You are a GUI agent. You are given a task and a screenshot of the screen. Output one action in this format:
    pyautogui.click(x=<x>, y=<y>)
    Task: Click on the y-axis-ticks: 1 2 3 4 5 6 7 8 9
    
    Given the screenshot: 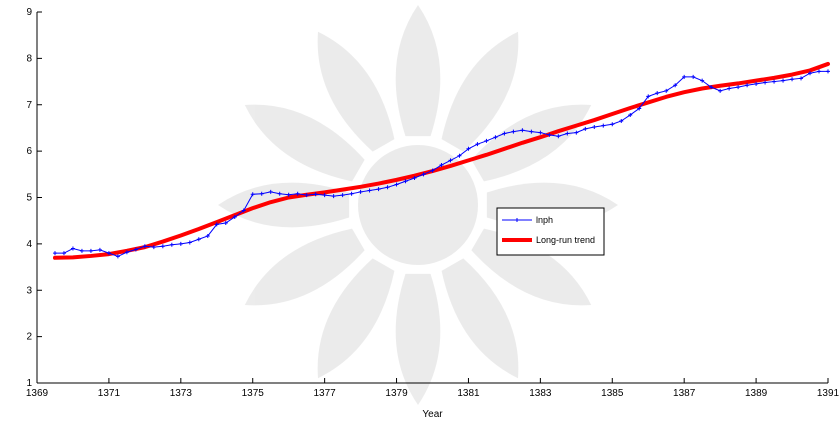 What is the action you would take?
    pyautogui.click(x=34, y=198)
    